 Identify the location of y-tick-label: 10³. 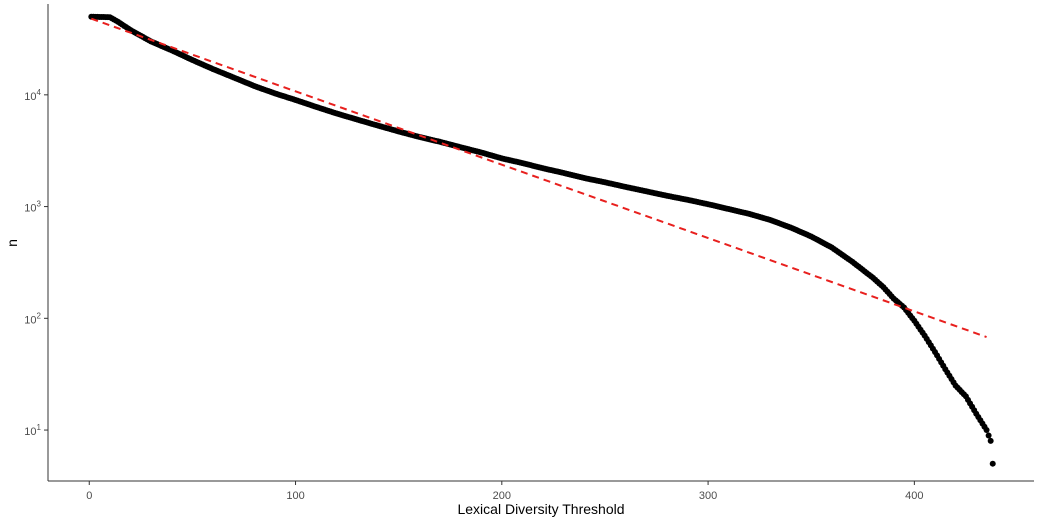
(32, 207).